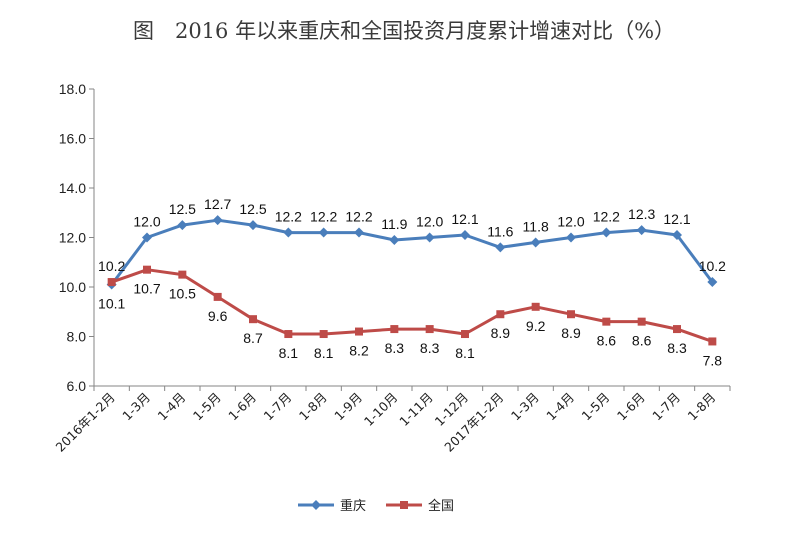 The height and width of the screenshot is (547, 793). Describe the element at coordinates (146, 289) in the screenshot. I see `data-label: 10.7` at that location.